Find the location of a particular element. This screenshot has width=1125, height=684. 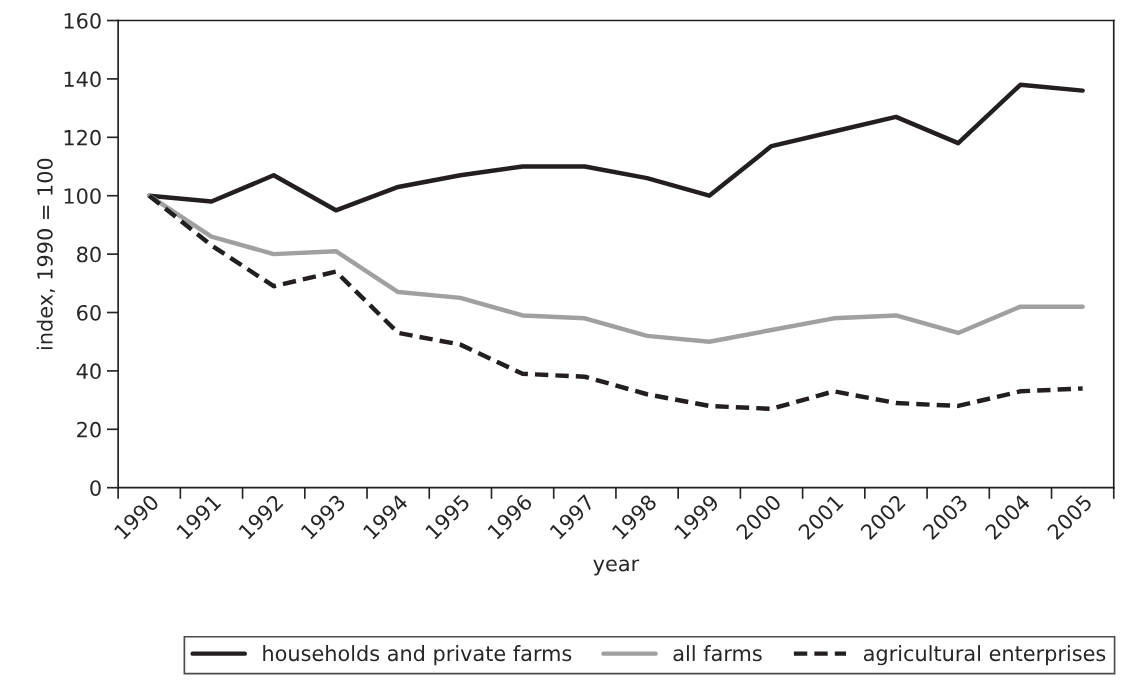

y-tick-label: 120 is located at coordinates (82, 137).